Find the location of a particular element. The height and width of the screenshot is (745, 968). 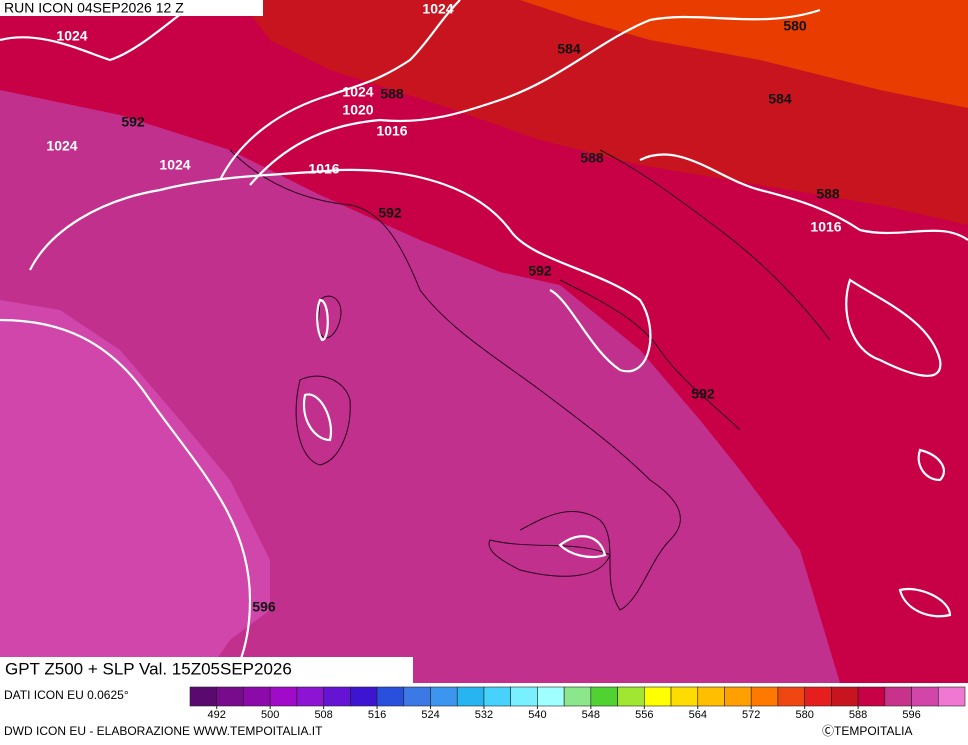

title-box is located at coordinates (206, 670).